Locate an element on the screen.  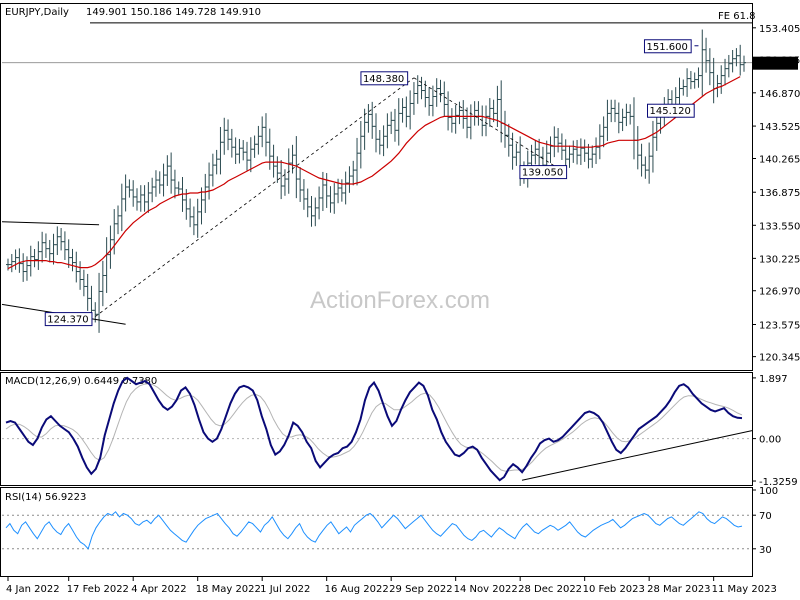
price-y-tick-label: 136.875 is located at coordinates (779, 193).